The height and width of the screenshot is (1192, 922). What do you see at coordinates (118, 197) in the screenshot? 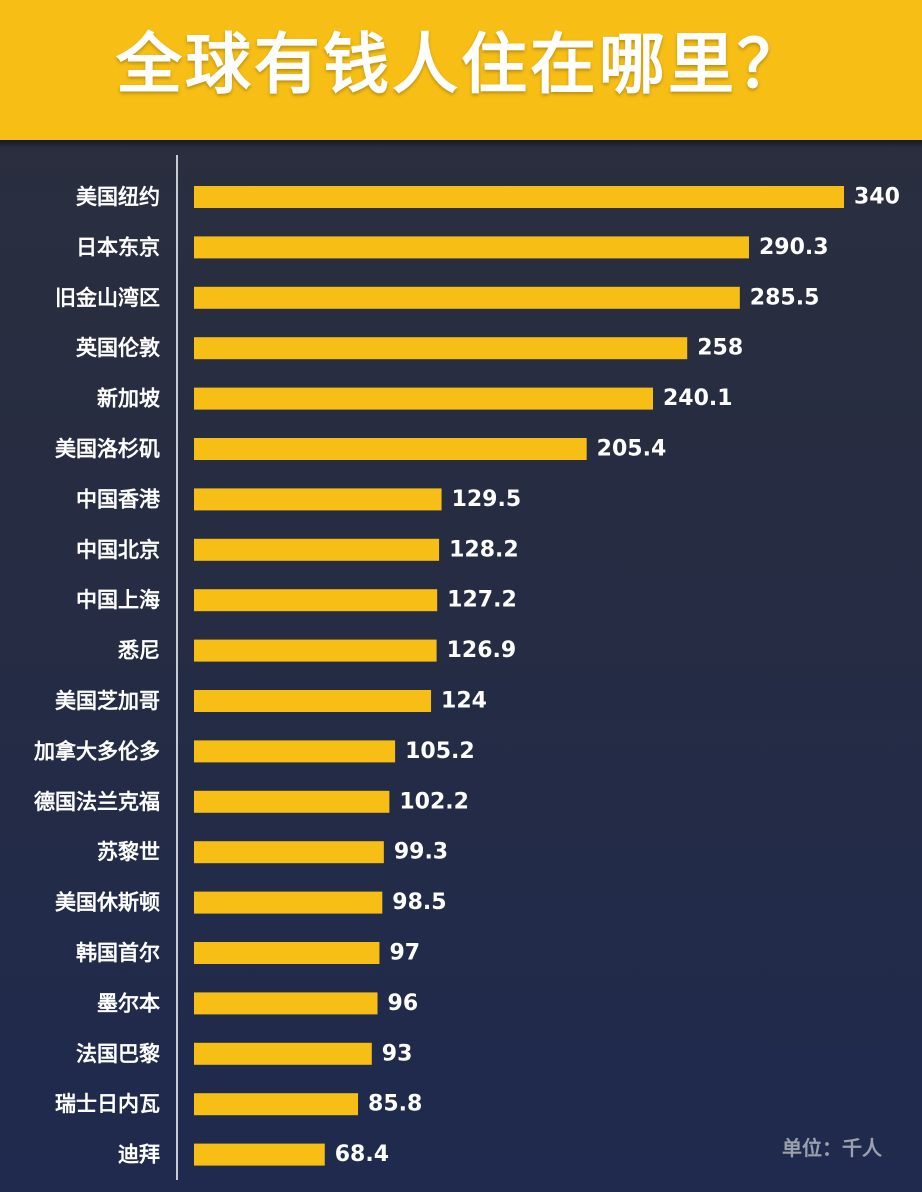
I see `category-label: 美国纽约` at bounding box center [118, 197].